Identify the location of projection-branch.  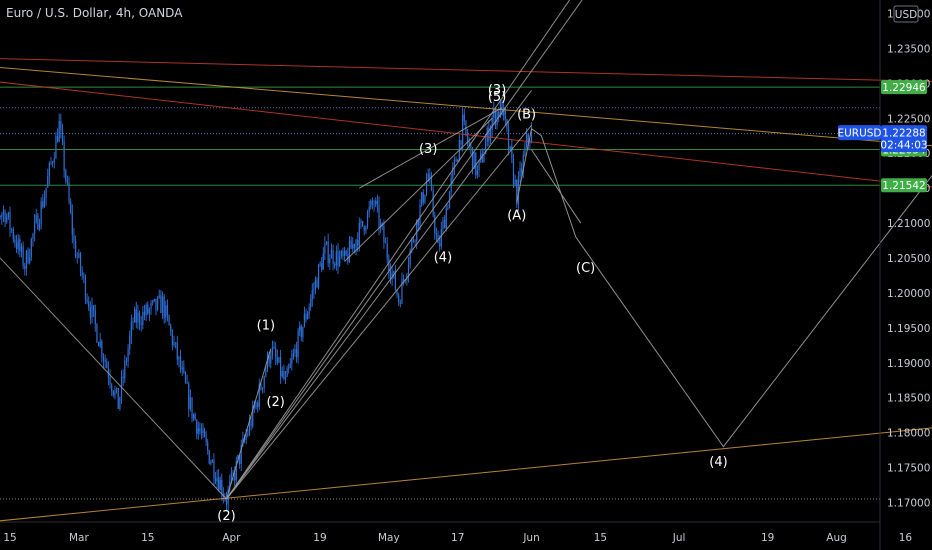
(556, 186).